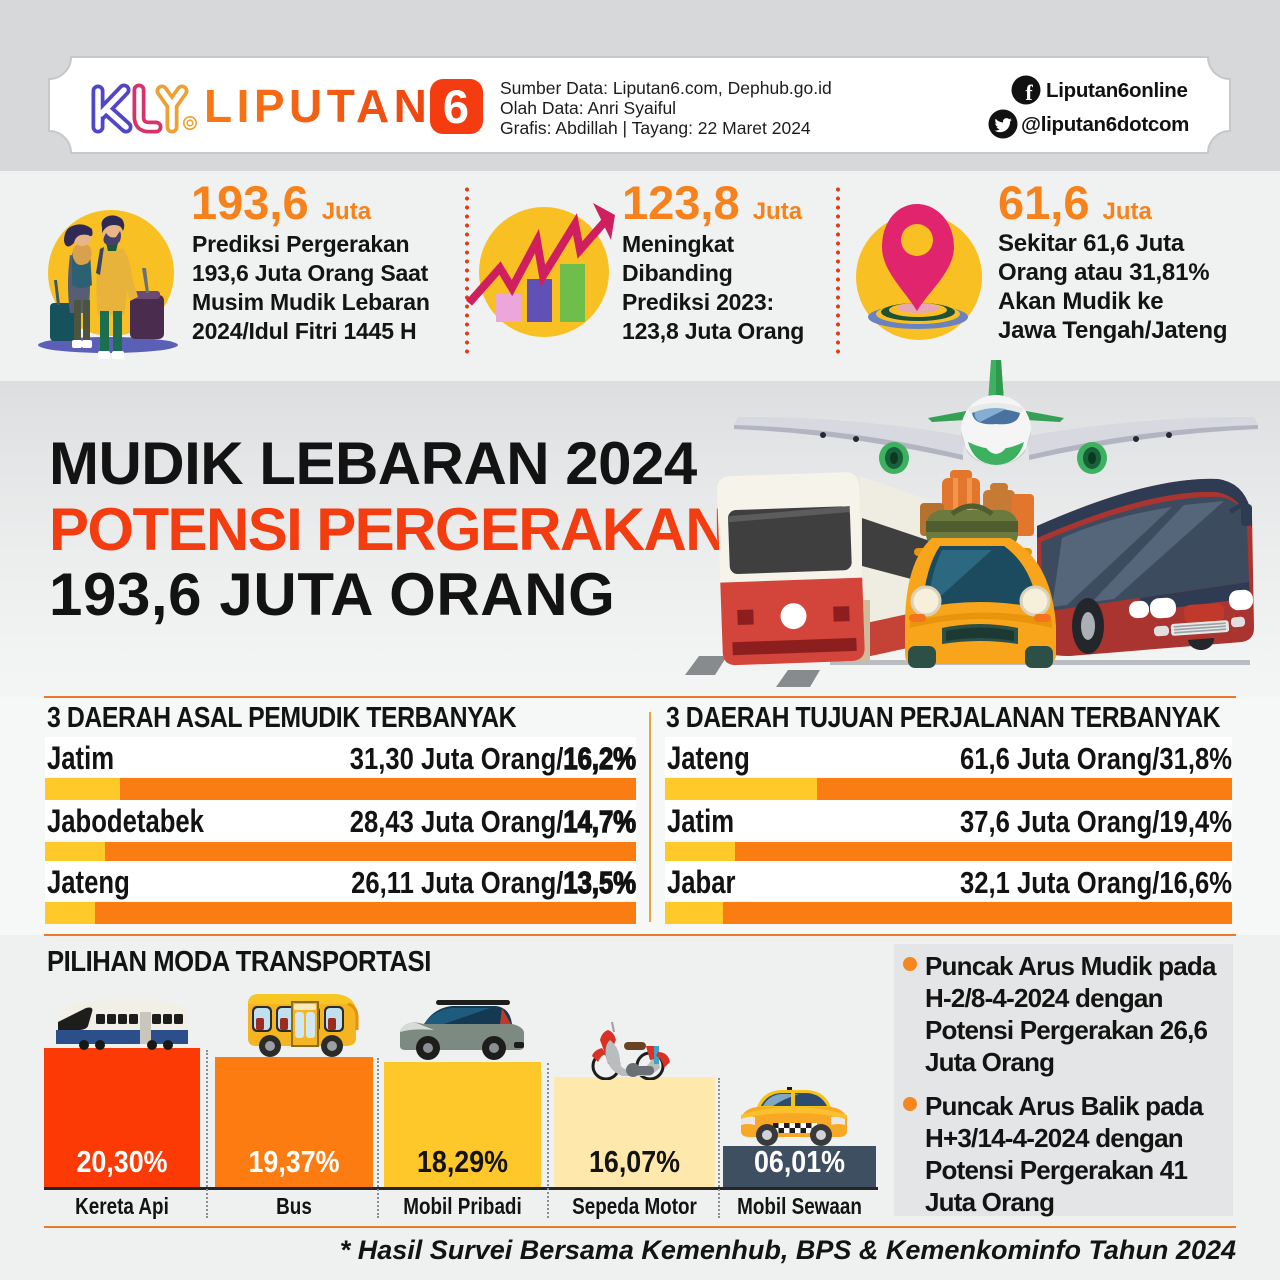  What do you see at coordinates (1029, 92) in the screenshot?
I see `svg-text: f` at bounding box center [1029, 92].